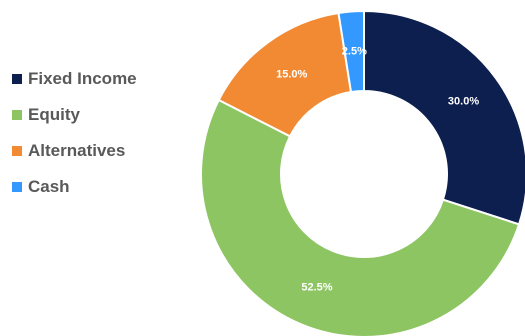 This screenshot has width=525, height=336. Describe the element at coordinates (54, 114) in the screenshot. I see `legend-label-equity: Equity` at that location.